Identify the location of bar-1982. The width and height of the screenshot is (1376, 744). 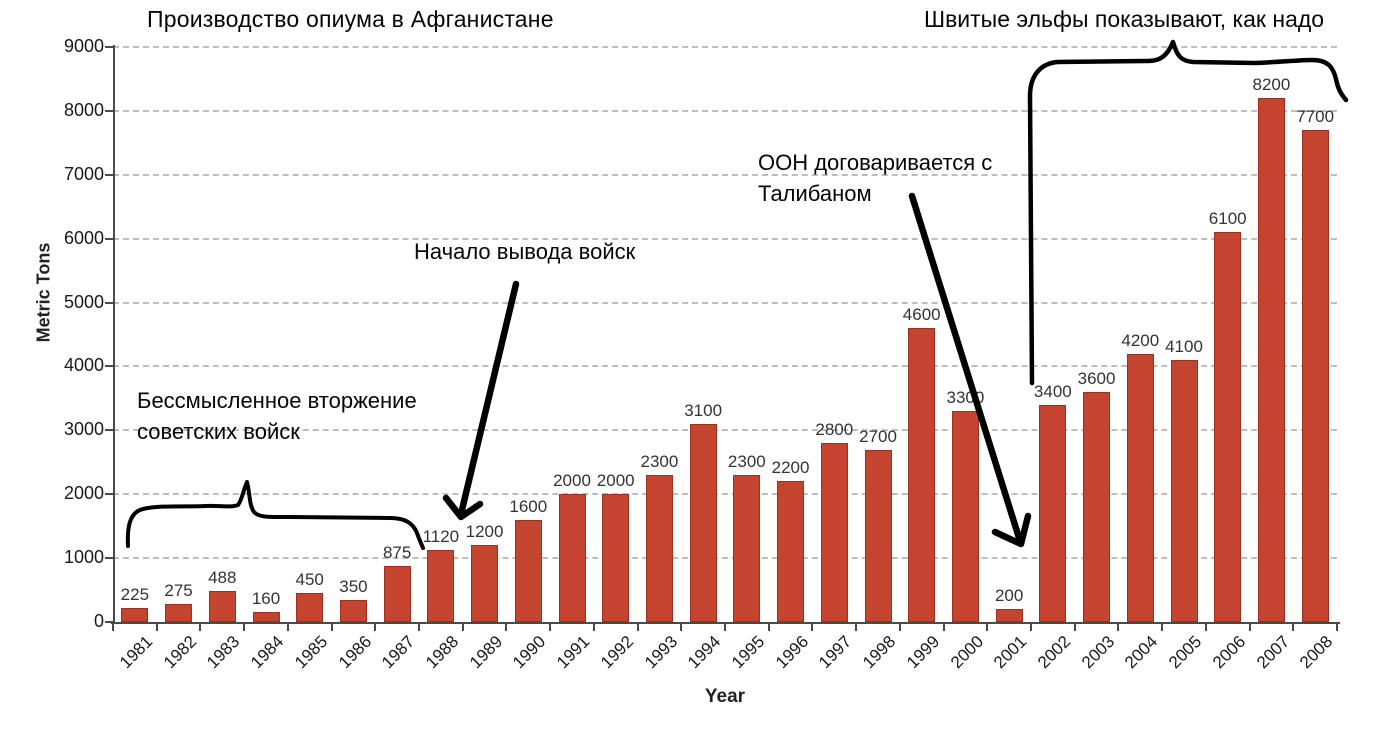
(179, 613).